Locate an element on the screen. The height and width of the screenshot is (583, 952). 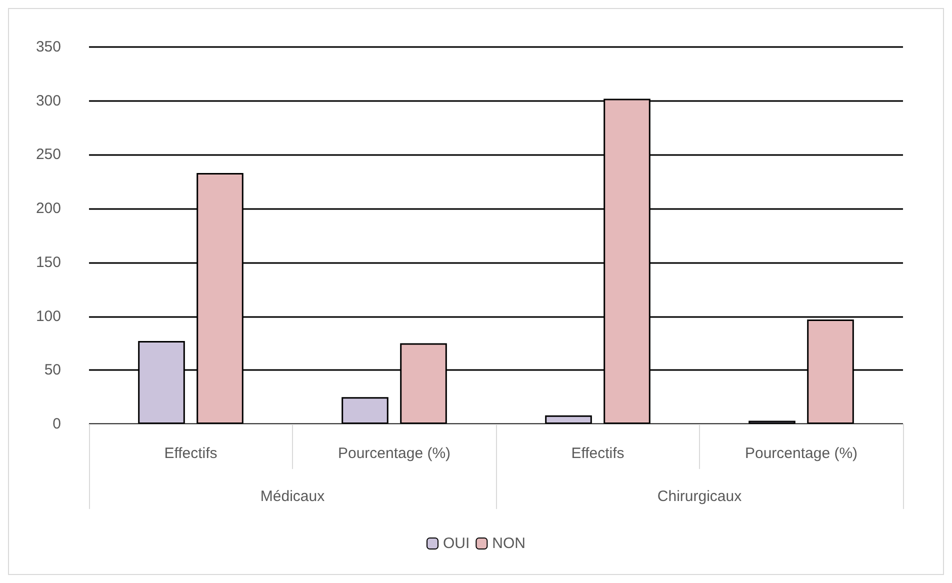
y-tick-label: 150 is located at coordinates (48, 262).